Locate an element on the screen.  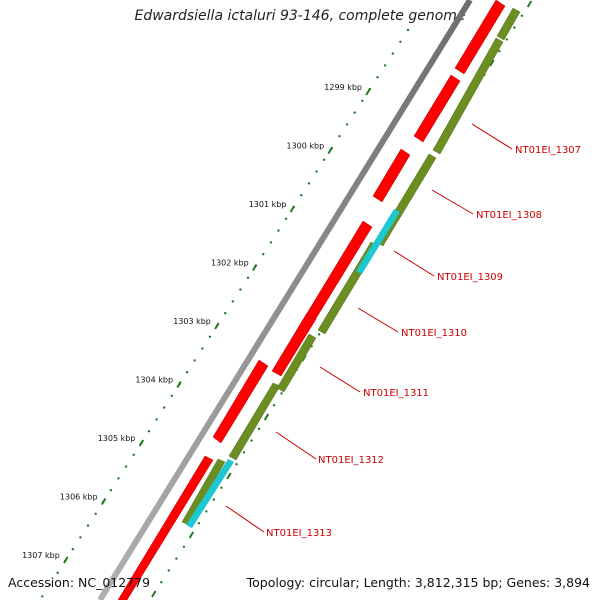
gene-label: NT01EI_1310 is located at coordinates (434, 333).